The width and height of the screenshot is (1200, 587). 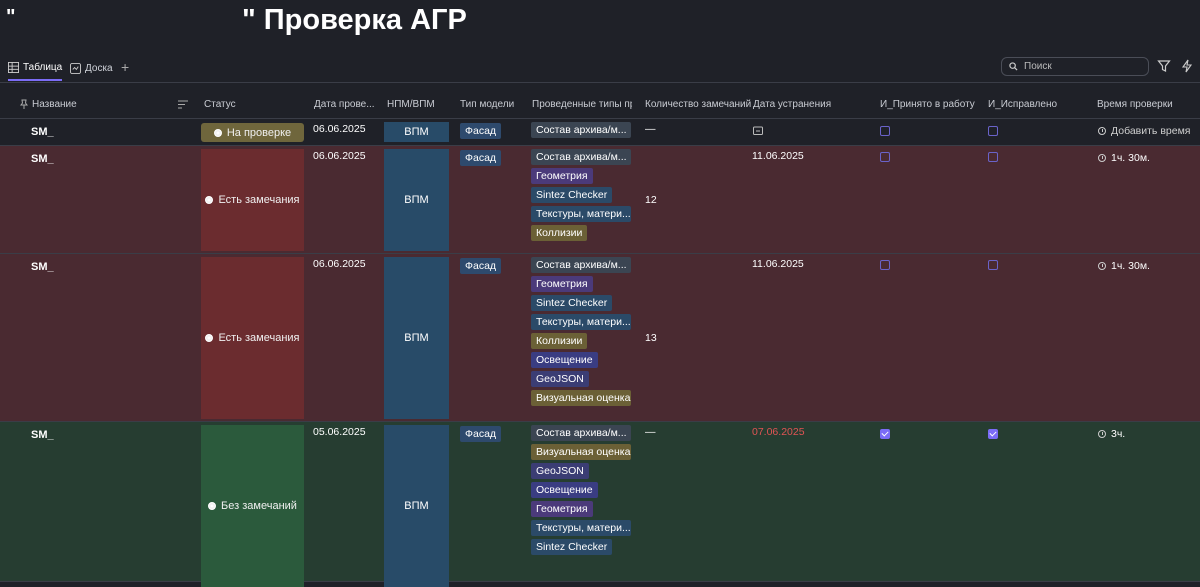 What do you see at coordinates (24, 104) in the screenshot?
I see `pin-icon` at bounding box center [24, 104].